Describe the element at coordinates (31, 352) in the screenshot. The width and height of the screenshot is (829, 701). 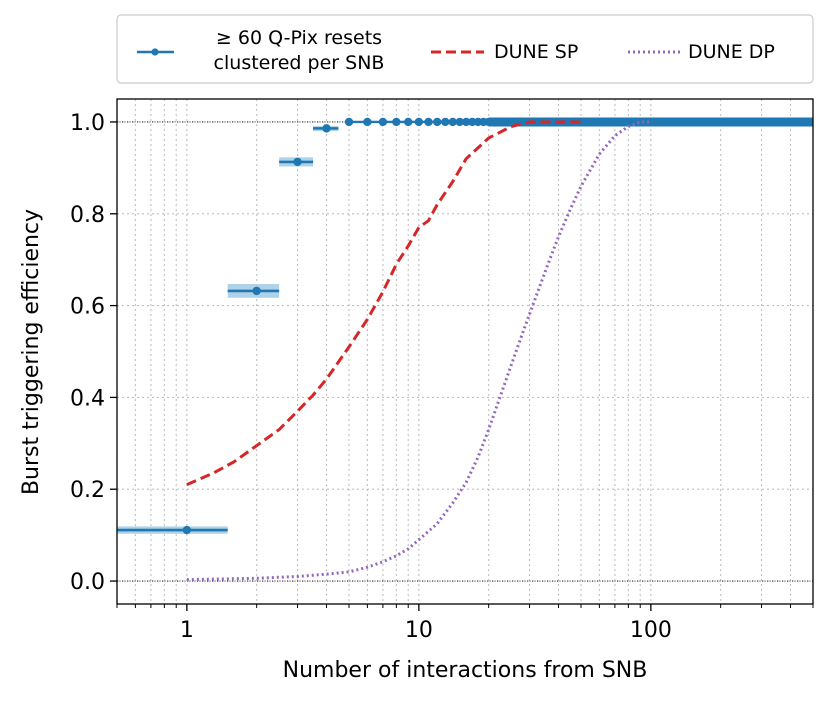
I see `y-axis-label: Burst triggering efficiency` at that location.